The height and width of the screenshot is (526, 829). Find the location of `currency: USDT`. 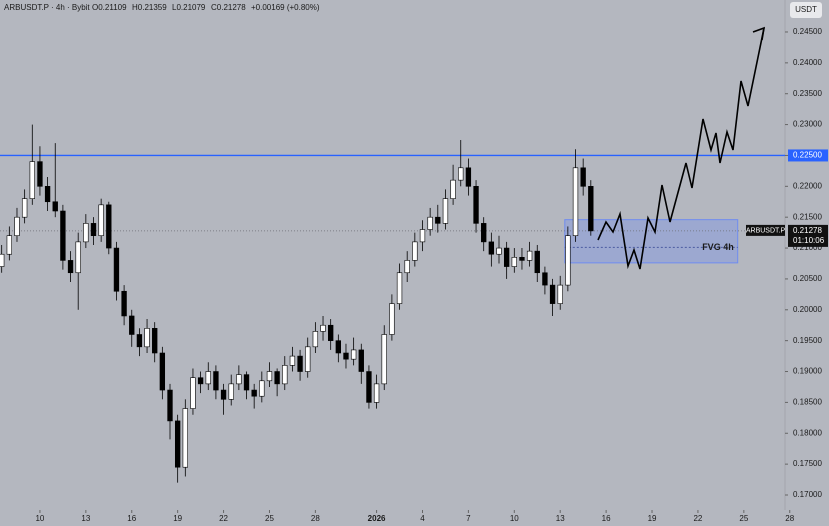

currency: USDT is located at coordinates (806, 9).